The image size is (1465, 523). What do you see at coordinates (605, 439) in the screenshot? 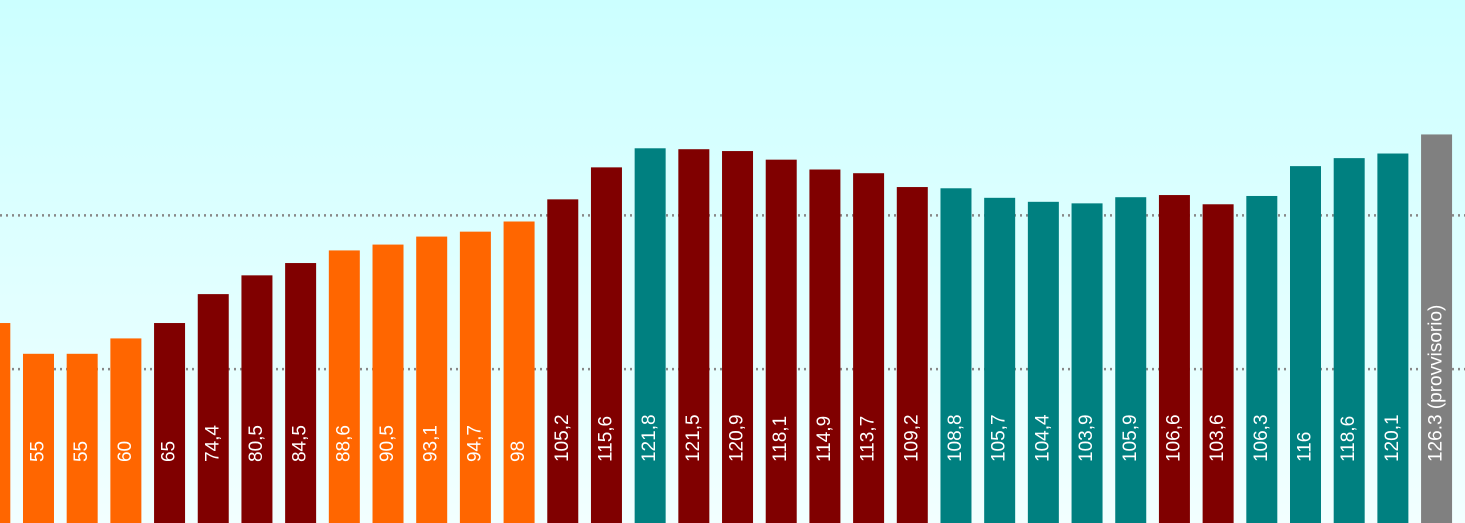
I see `value-label: 115,6` at bounding box center [605, 439].